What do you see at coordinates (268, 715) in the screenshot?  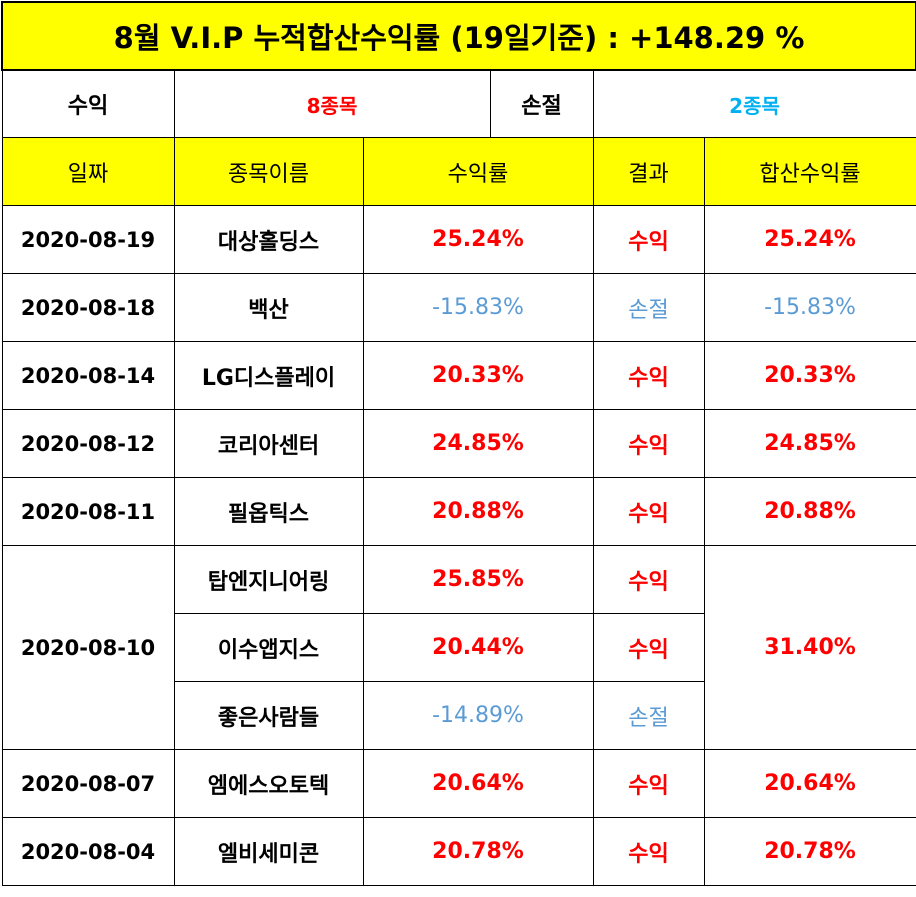 I see `stock-name-cell: 좋은사람들` at bounding box center [268, 715].